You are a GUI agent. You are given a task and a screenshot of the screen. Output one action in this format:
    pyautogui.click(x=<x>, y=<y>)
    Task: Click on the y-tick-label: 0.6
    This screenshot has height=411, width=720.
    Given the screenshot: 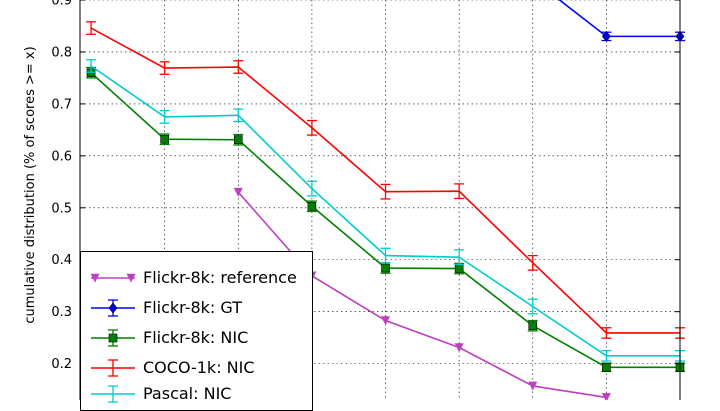 What is the action you would take?
    pyautogui.click(x=61, y=156)
    